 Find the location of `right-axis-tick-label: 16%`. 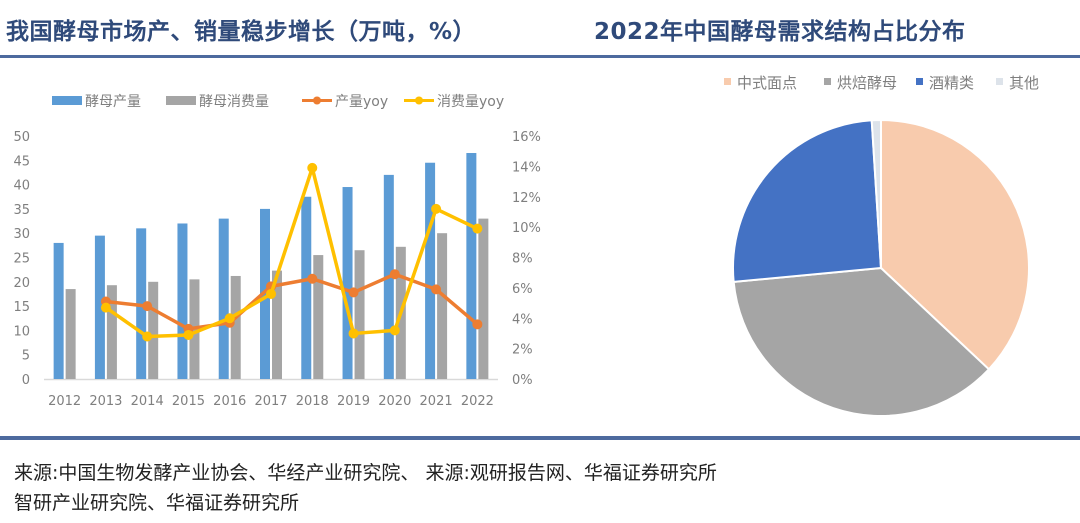

right-axis-tick-label: 16% is located at coordinates (526, 137).